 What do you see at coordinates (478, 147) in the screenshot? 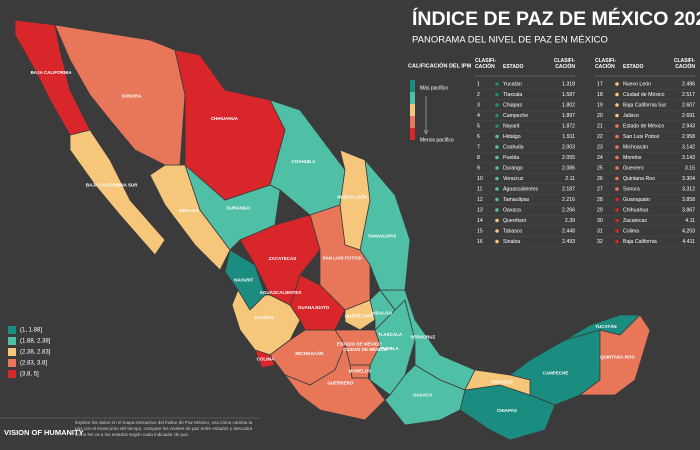
I see `rank: 7` at bounding box center [478, 147].